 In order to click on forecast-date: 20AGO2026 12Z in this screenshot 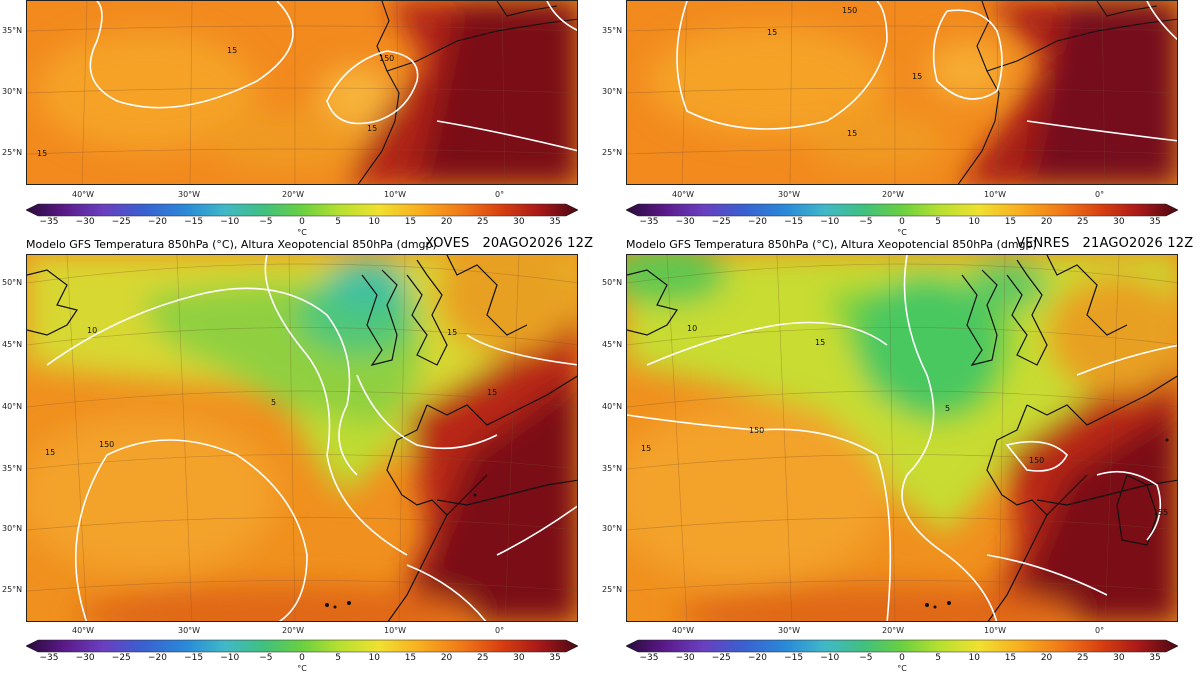, I will do `click(538, 243)`.